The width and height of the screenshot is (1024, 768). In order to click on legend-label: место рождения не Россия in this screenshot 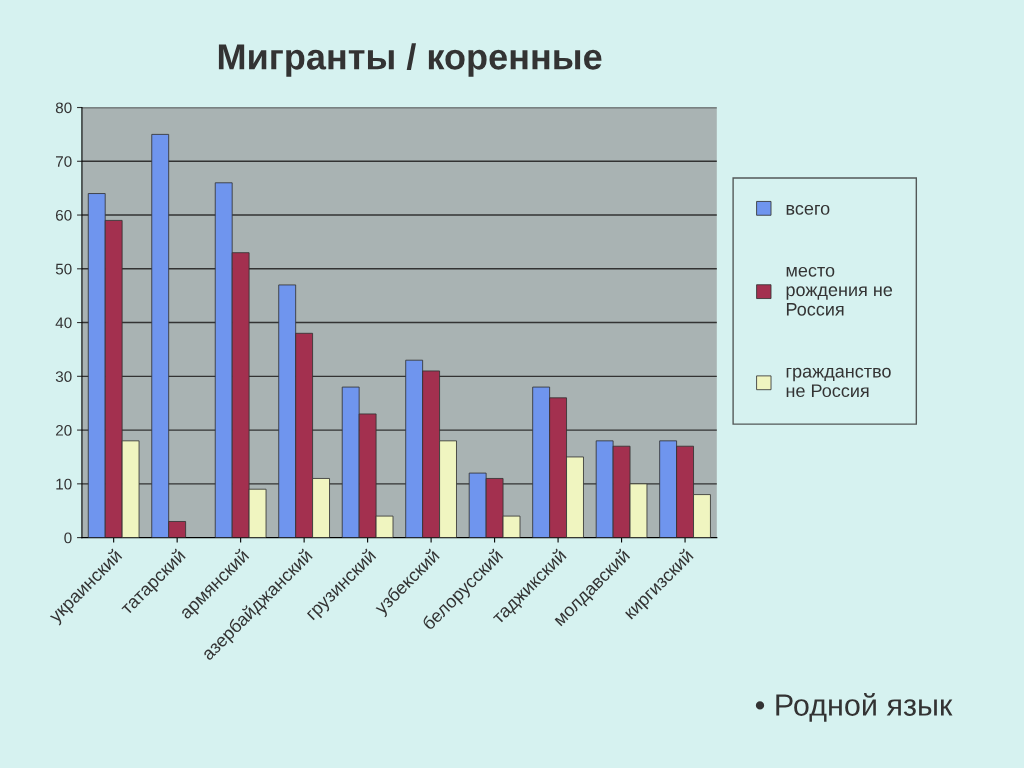, I will do `click(839, 291)`.